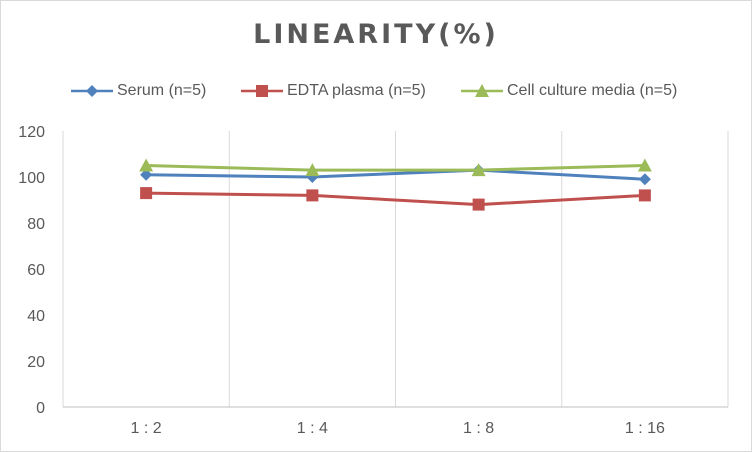  Describe the element at coordinates (36, 316) in the screenshot. I see `y-tick-label: 40` at that location.